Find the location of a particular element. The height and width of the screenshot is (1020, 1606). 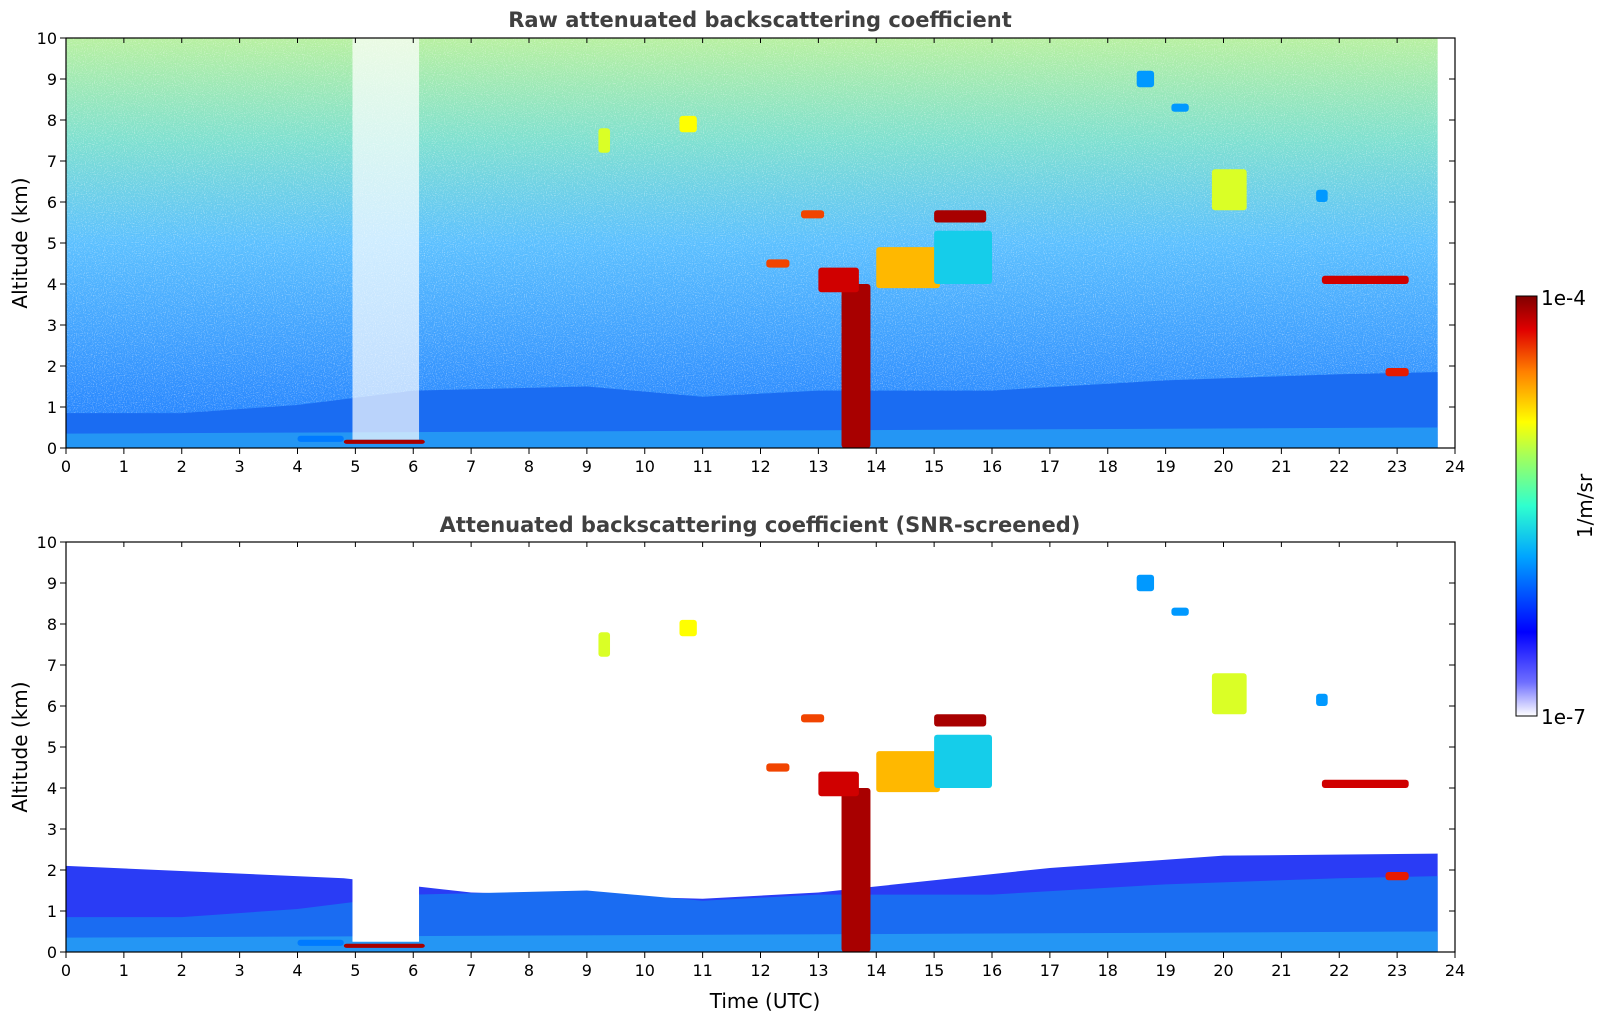

feature-dense-plume is located at coordinates (856, 366).